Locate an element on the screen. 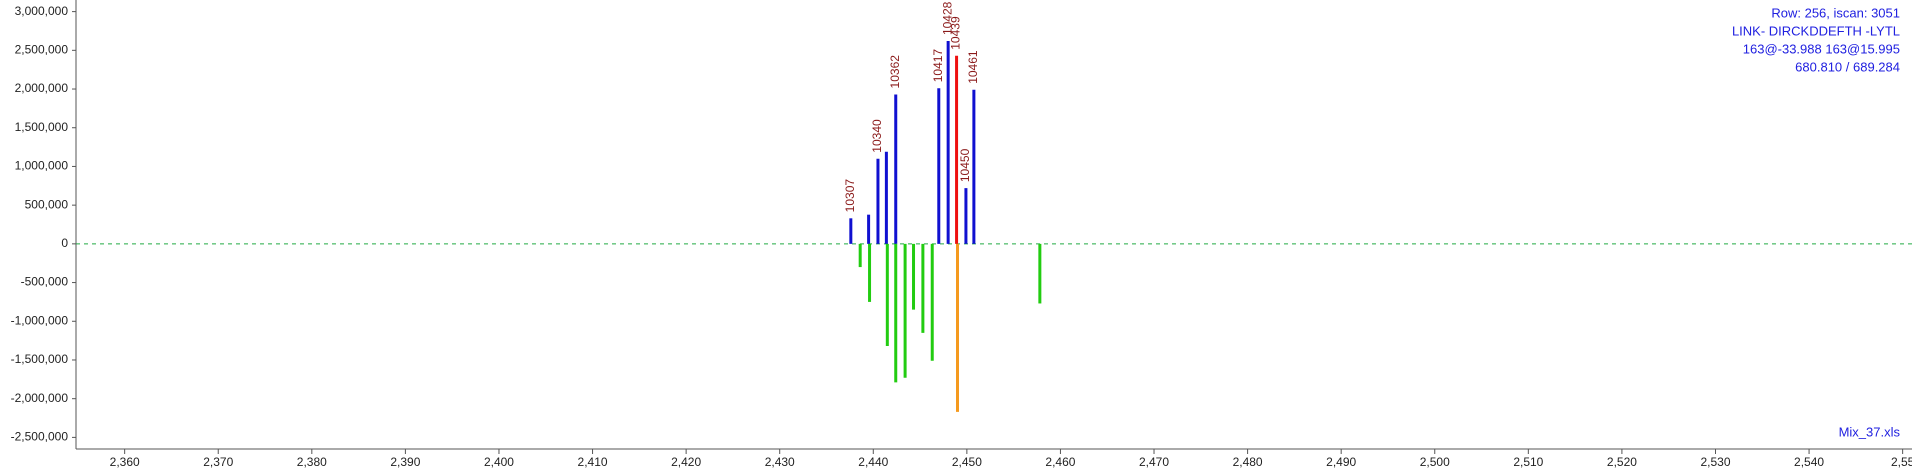 Image resolution: width=1912 pixels, height=471 pixels. x-tick-label: 2,520 is located at coordinates (1622, 462).